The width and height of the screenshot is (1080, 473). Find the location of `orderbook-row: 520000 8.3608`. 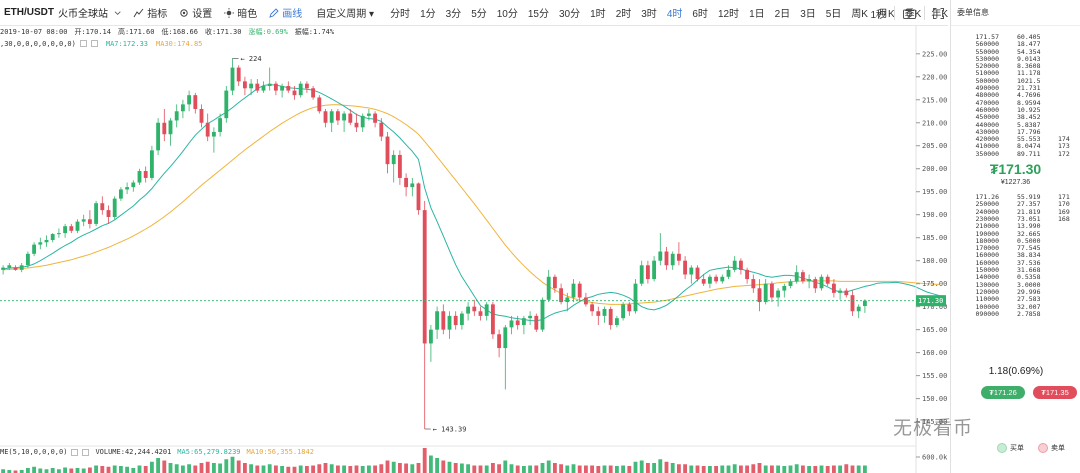

orderbook-row: 520000 8.3608 is located at coordinates (1015, 66).